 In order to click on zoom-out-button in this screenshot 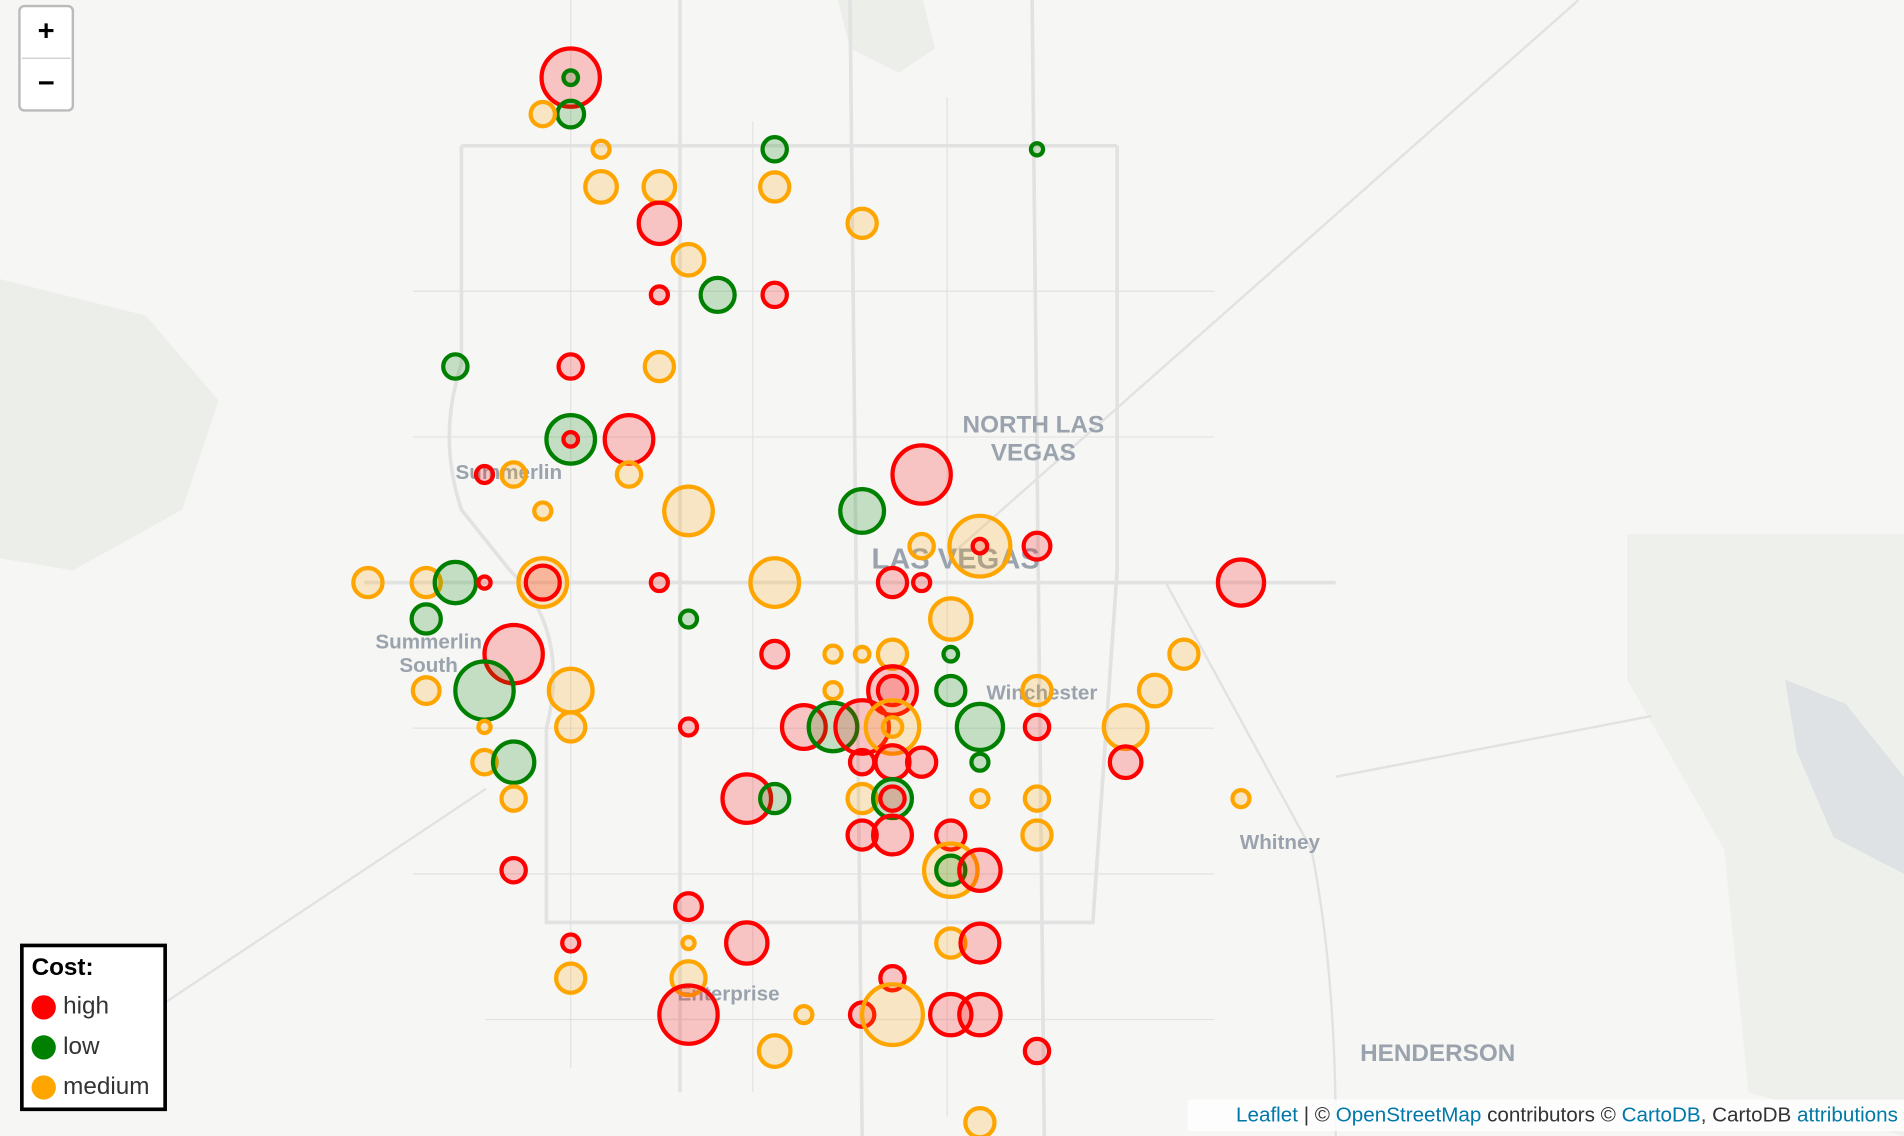, I will do `click(46, 84)`.